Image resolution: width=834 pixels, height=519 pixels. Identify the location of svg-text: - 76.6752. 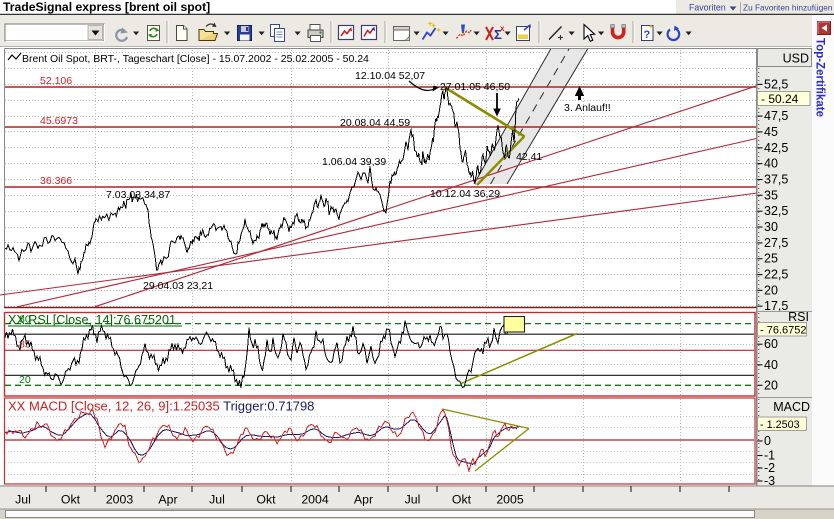
(783, 330).